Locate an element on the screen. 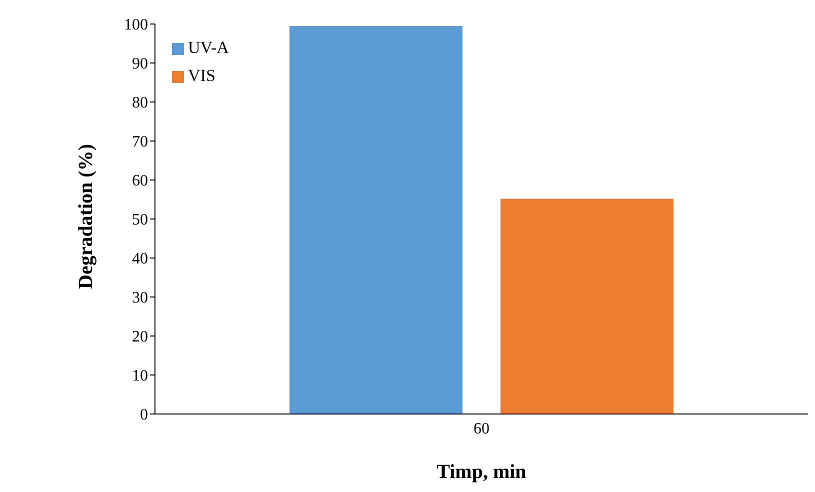 This screenshot has height=492, width=815. legend-label: UV-A is located at coordinates (208, 47).